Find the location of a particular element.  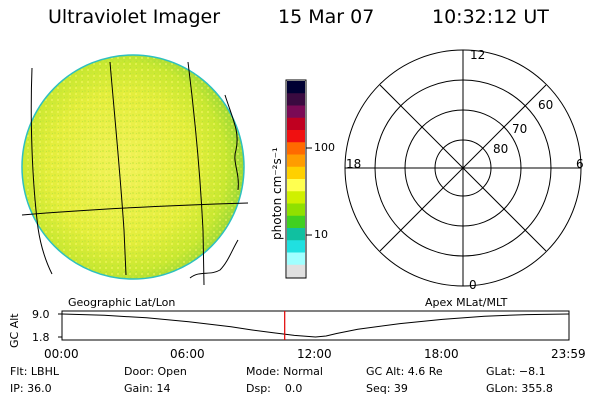

footer-flt: Flt: LBHL is located at coordinates (34, 371).